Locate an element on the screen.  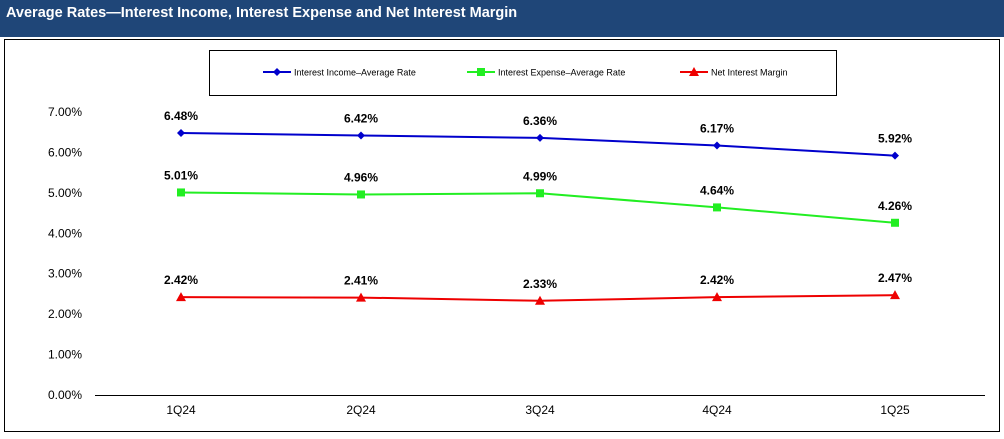
y-tick-label: 0.00% is located at coordinates (65, 395).